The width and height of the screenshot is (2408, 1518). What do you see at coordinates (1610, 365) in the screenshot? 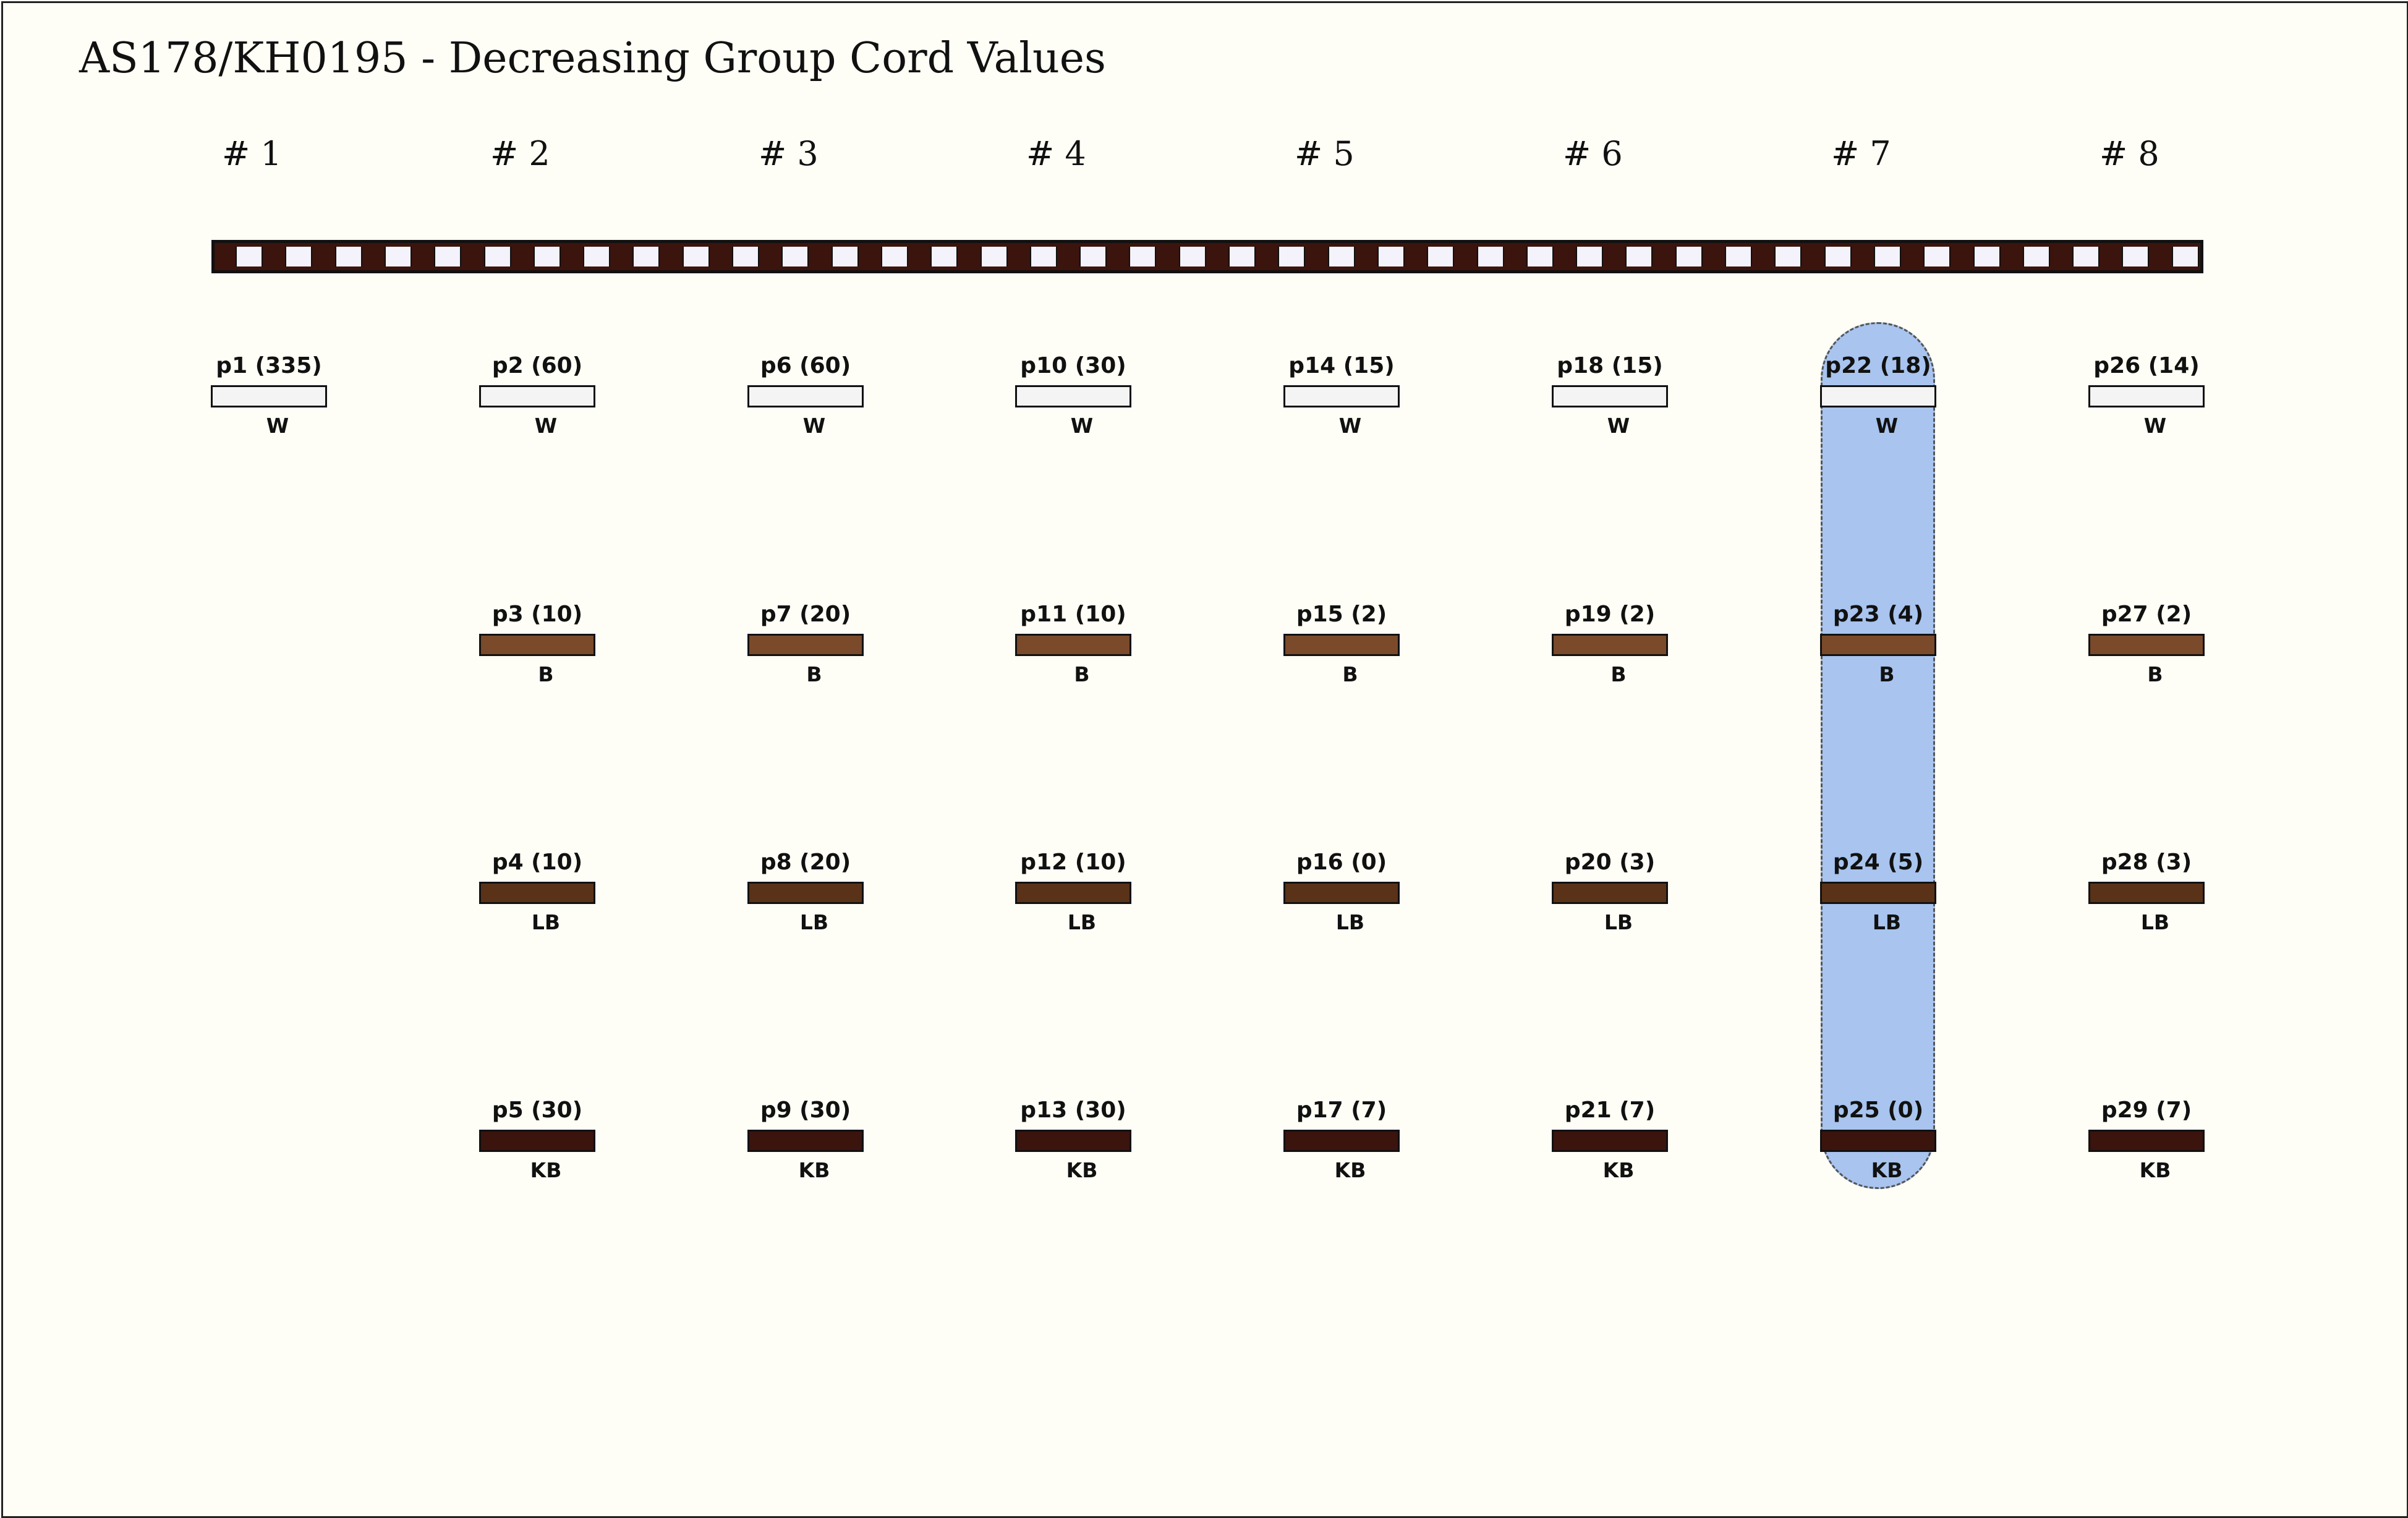
I see `cord-label: p18 (15)` at bounding box center [1610, 365].